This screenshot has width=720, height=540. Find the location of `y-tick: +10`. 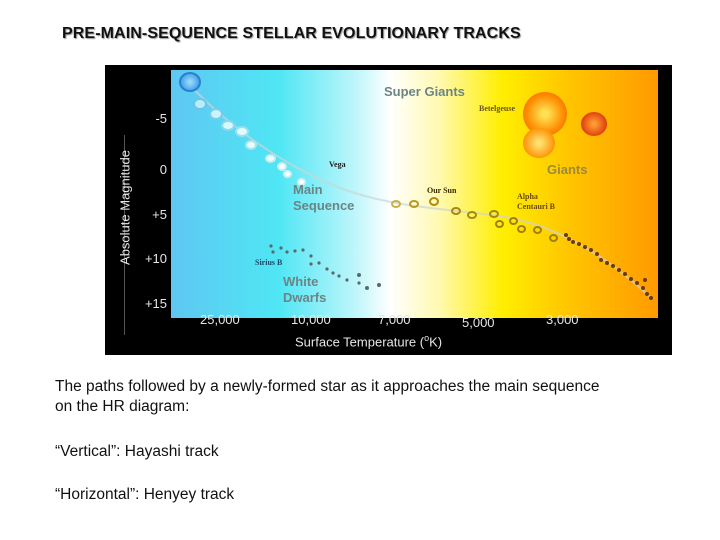

y-tick: +10 is located at coordinates (155, 258).